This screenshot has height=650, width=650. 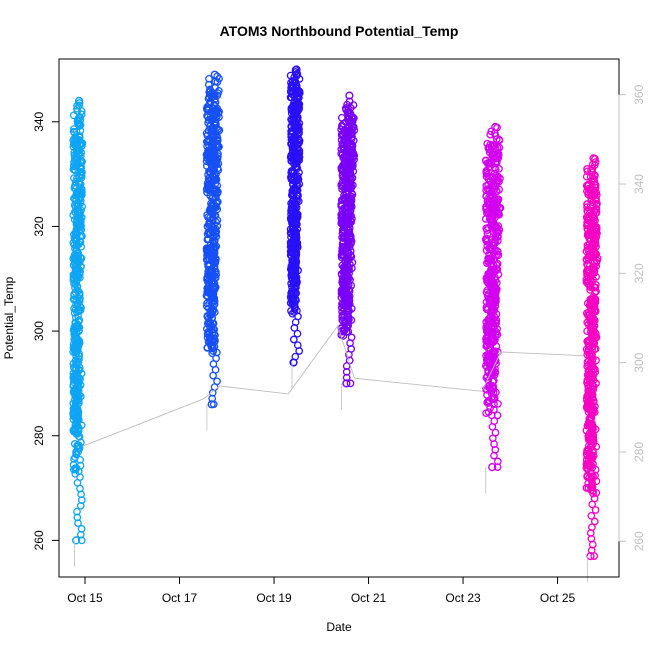 I want to click on y2-tick-label: 280, so click(x=639, y=452).